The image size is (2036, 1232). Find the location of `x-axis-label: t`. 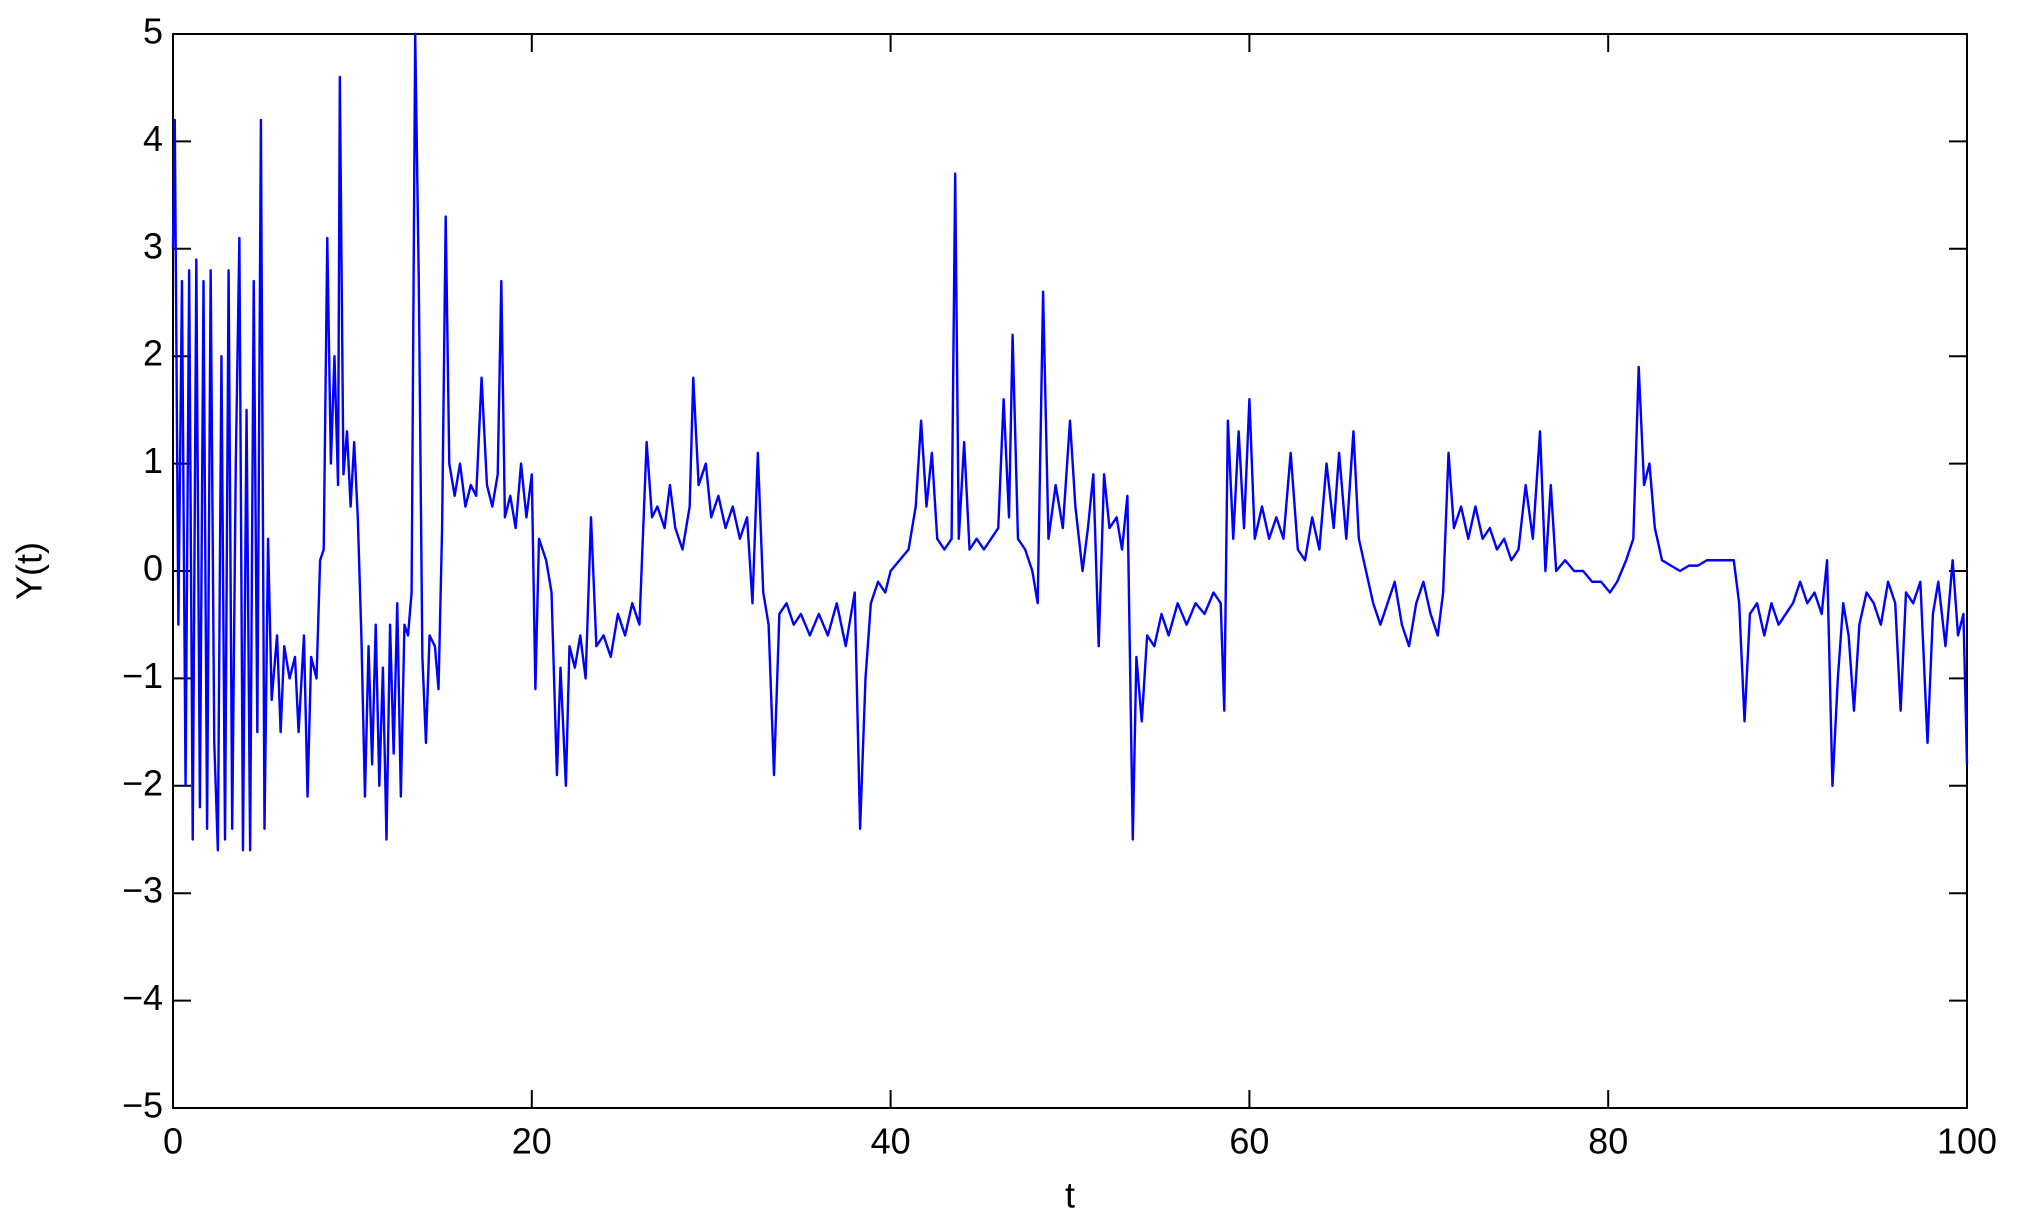

x-axis-label: t is located at coordinates (1070, 1195).